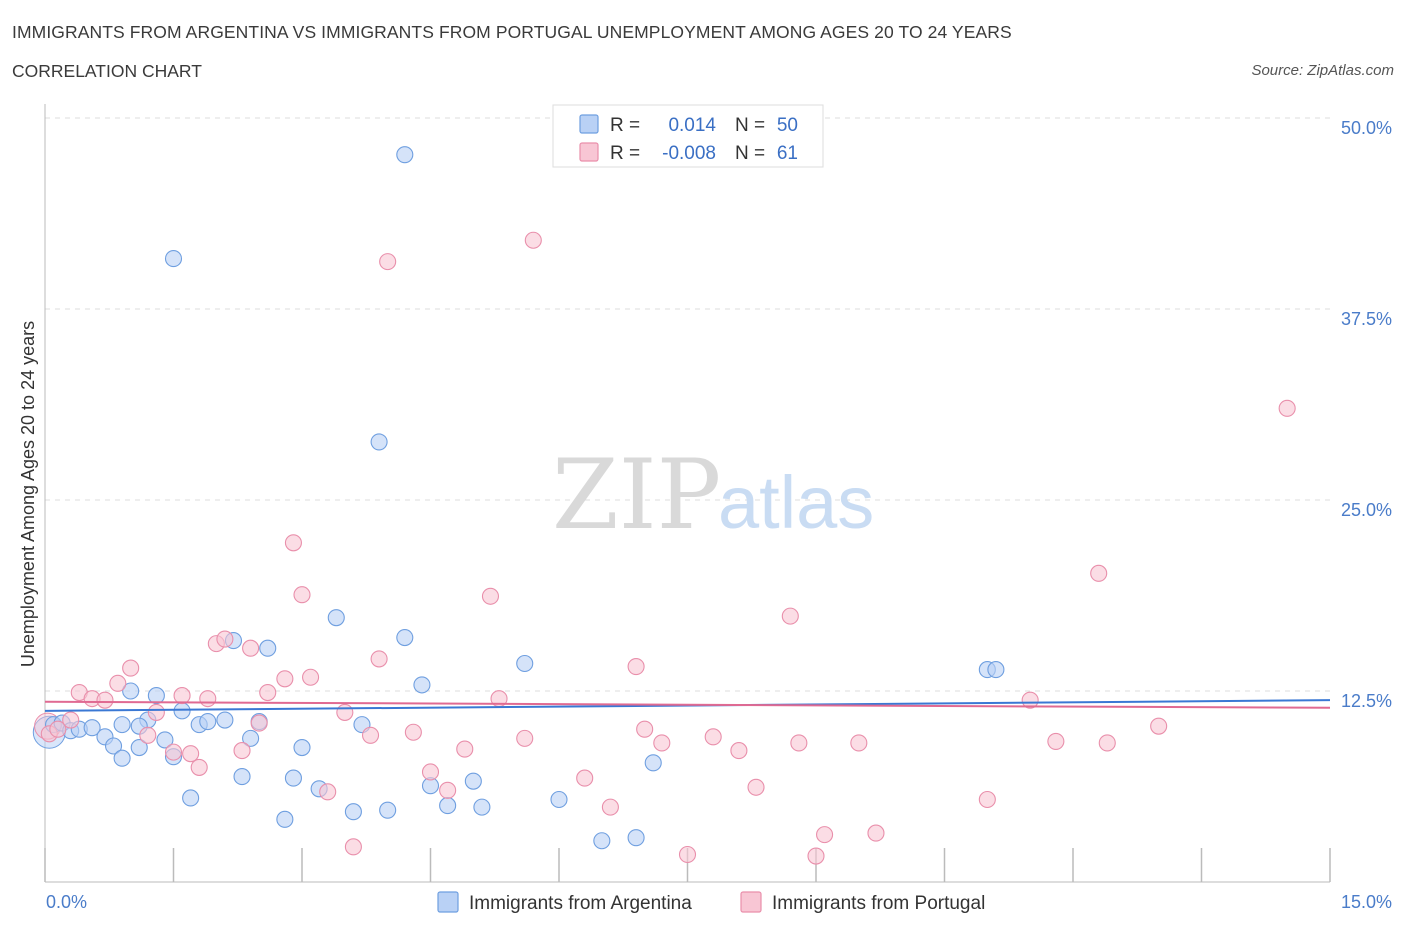 The width and height of the screenshot is (1406, 930). I want to click on chart-subtitle: CORRELATION CHART, so click(107, 71).